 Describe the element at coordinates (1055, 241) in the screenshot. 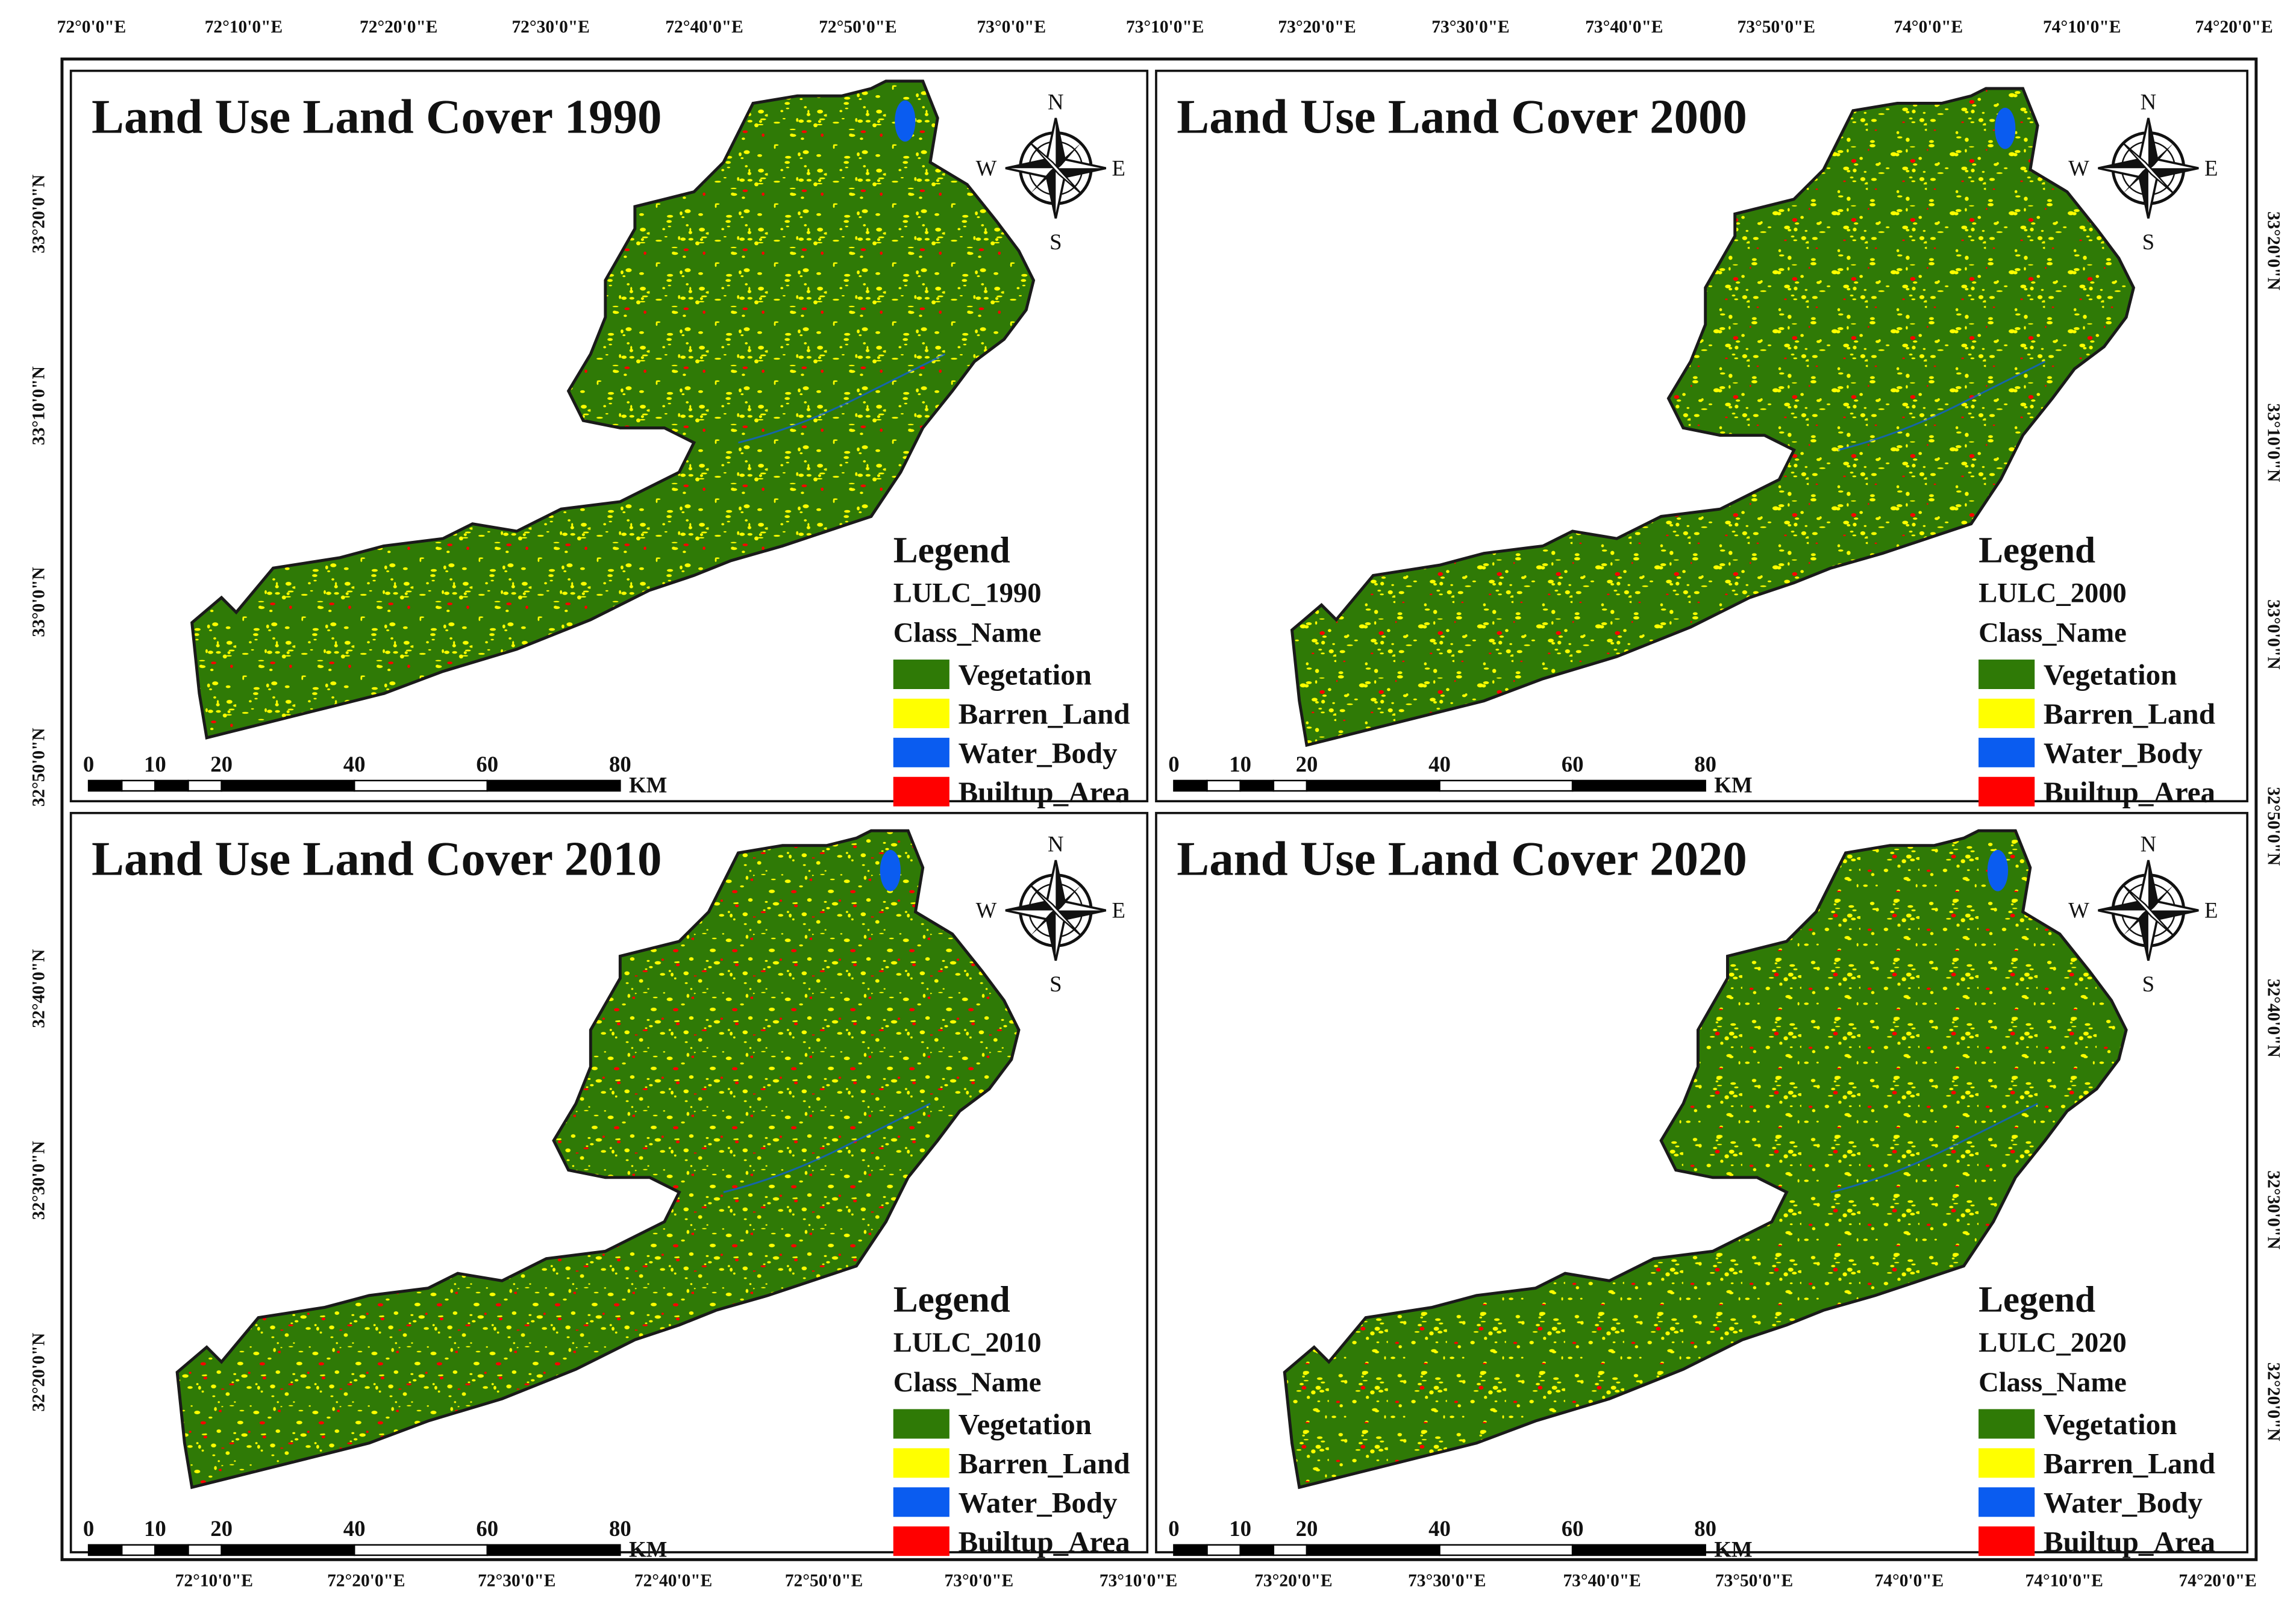

I see `compass-s: S` at that location.